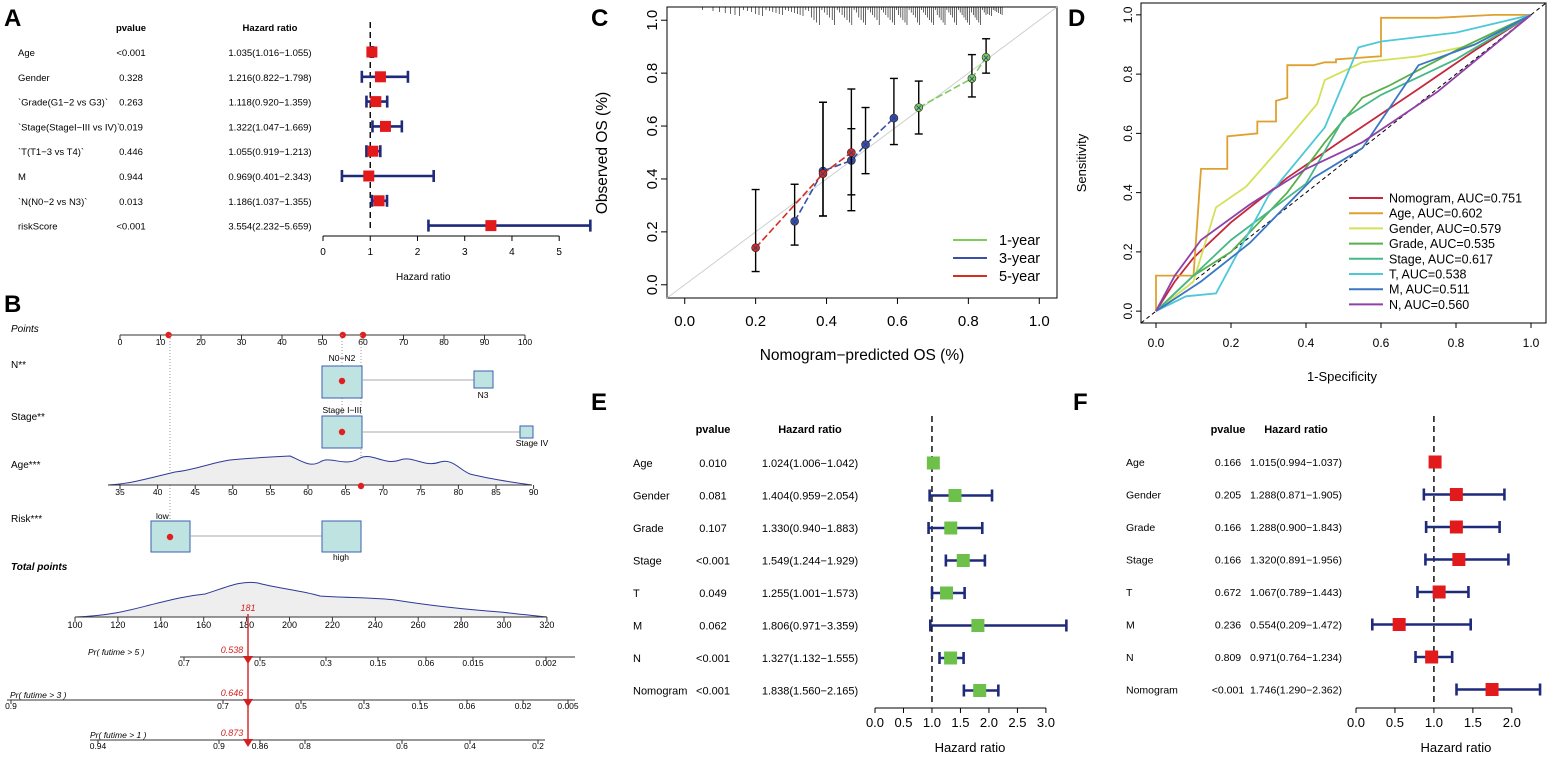 The image size is (1547, 757). I want to click on roc-curve, so click(1343, 163).